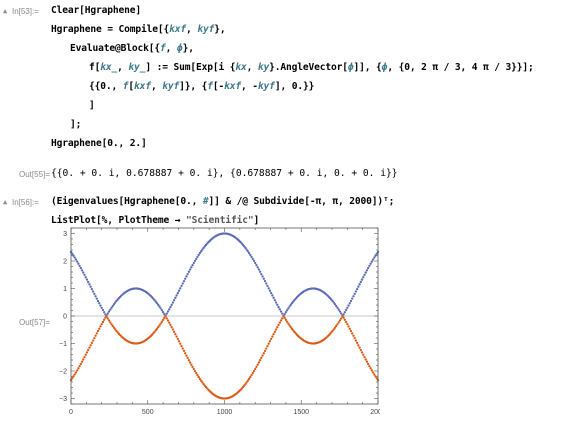 Image resolution: width=580 pixels, height=433 pixels. I want to click on code-line: Clear[Hgraphene], so click(96, 10).